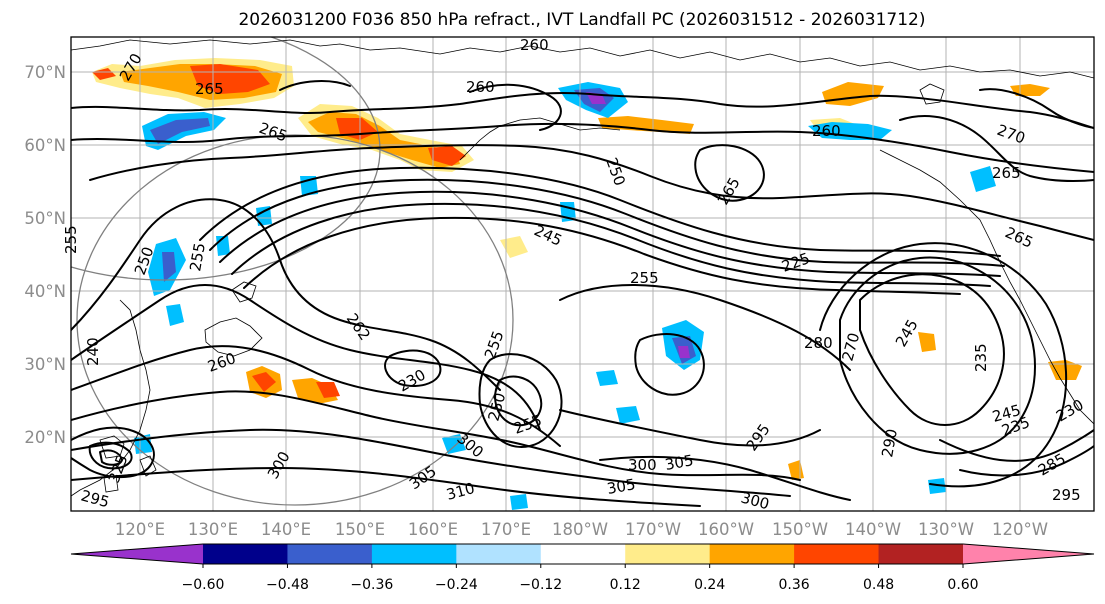 The image size is (1105, 604). What do you see at coordinates (360, 529) in the screenshot?
I see `lon-label: 150°E` at bounding box center [360, 529].